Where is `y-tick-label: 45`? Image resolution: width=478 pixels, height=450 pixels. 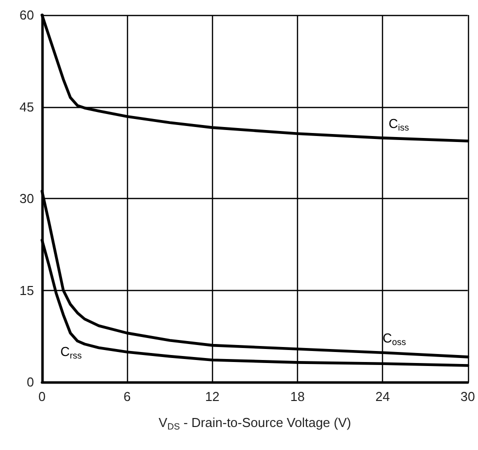 y-tick-label: 45 is located at coordinates (27, 106).